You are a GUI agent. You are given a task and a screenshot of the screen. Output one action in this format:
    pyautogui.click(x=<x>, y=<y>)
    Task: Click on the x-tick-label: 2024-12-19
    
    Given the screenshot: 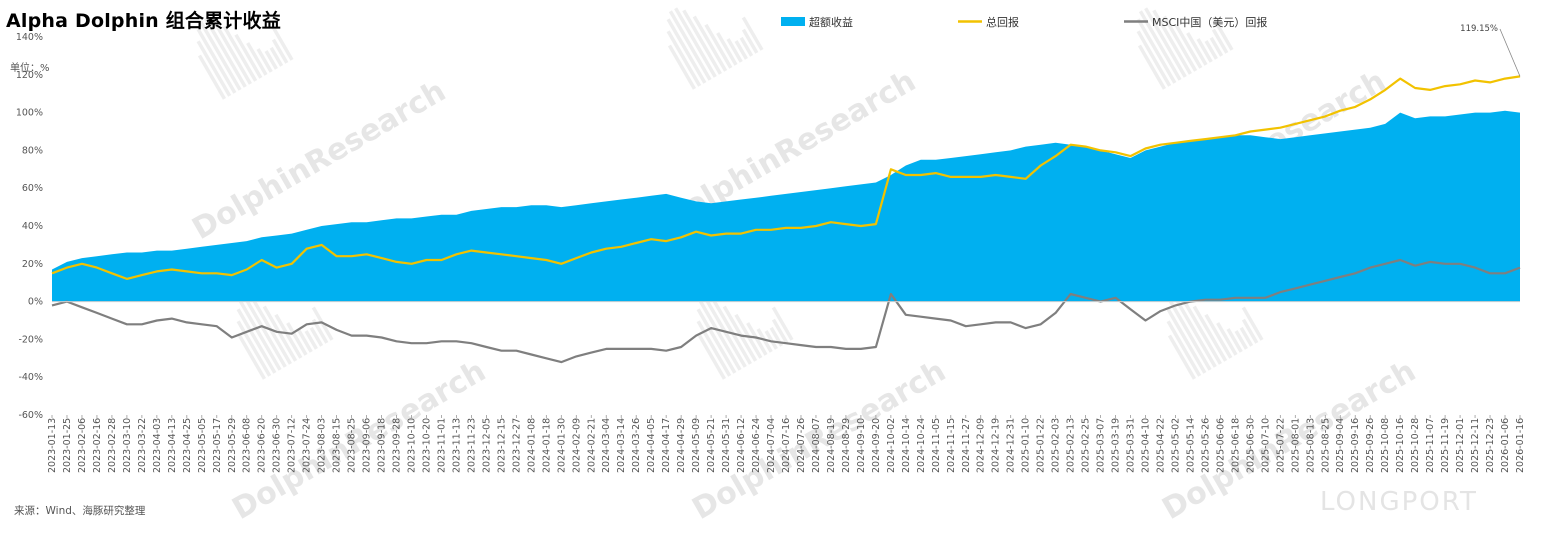 What is the action you would take?
    pyautogui.click(x=996, y=445)
    